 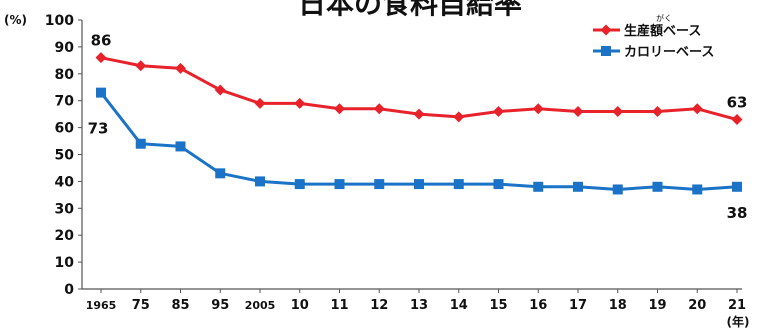 What do you see at coordinates (101, 41) in the screenshot?
I see `data-label: 86` at bounding box center [101, 41].